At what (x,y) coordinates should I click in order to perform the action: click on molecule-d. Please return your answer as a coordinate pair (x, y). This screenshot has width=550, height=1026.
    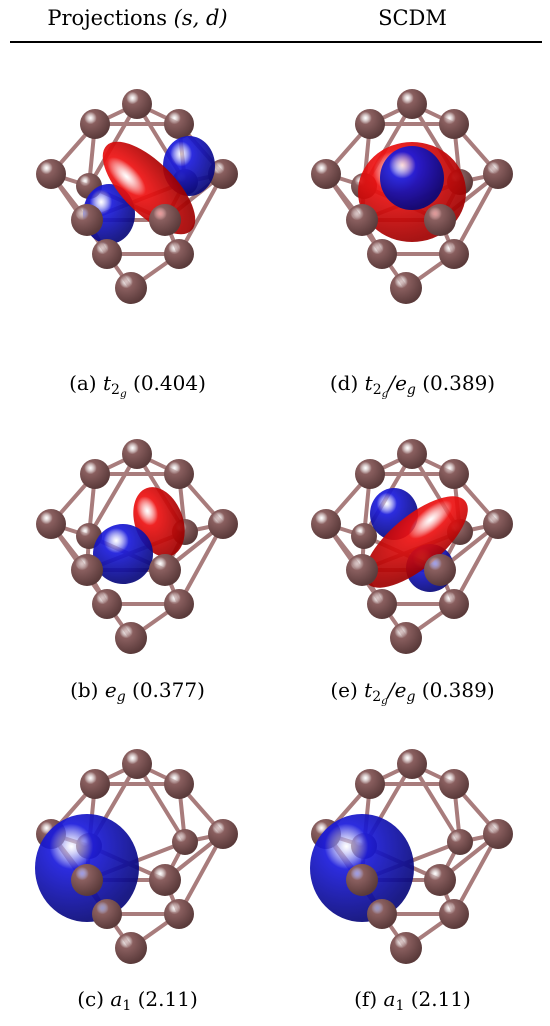
    Looking at the image, I should click on (412, 196).